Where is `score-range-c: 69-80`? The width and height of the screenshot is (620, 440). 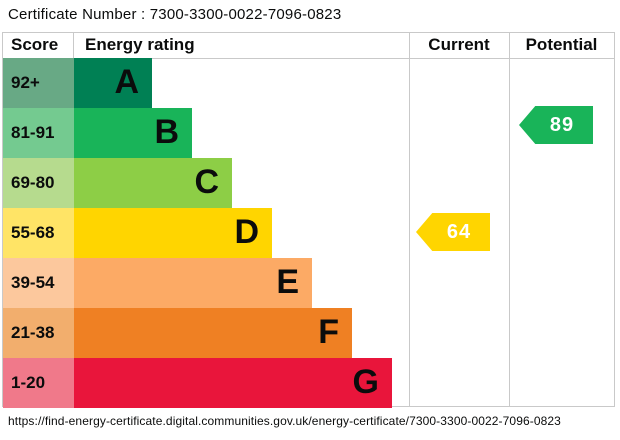 score-range-c: 69-80 is located at coordinates (38, 183).